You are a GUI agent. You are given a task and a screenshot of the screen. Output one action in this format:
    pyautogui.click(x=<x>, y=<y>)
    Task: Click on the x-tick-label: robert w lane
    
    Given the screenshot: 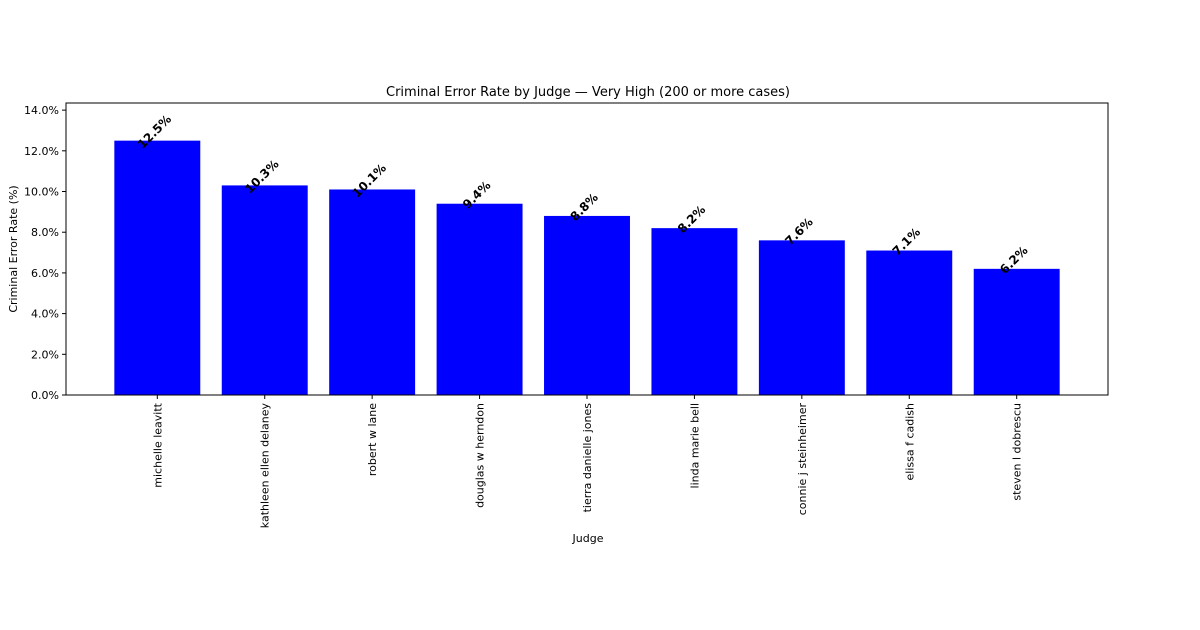 What is the action you would take?
    pyautogui.click(x=372, y=439)
    